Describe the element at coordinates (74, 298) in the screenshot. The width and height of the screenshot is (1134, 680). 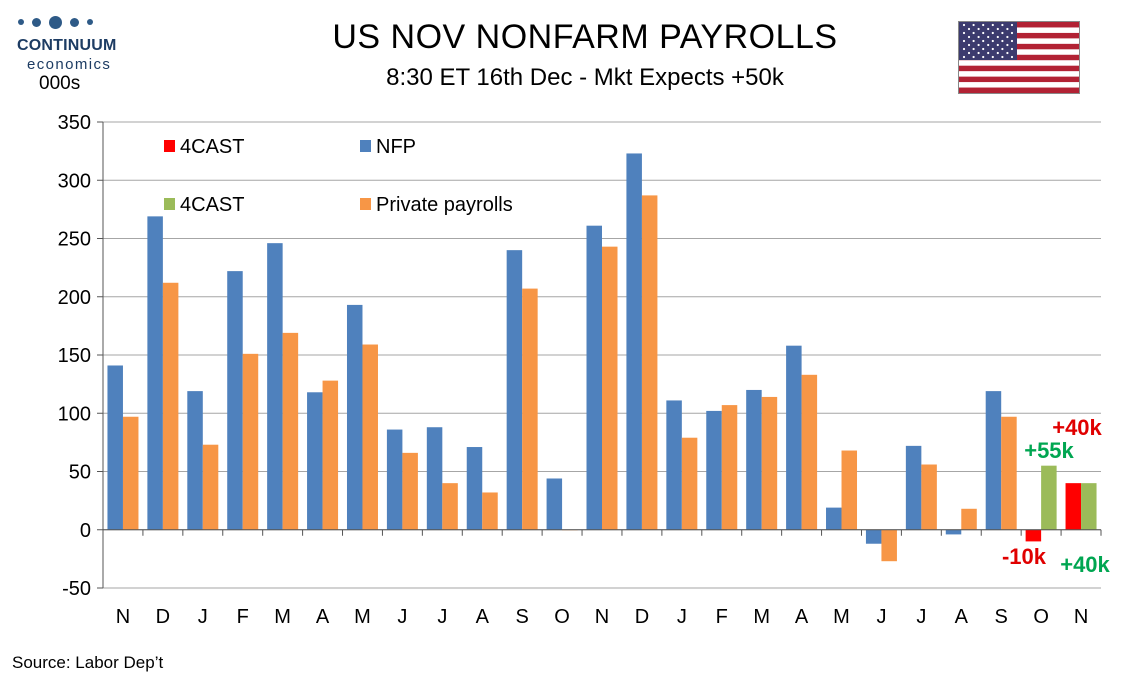
I see `y-tick-label: 200` at that location.